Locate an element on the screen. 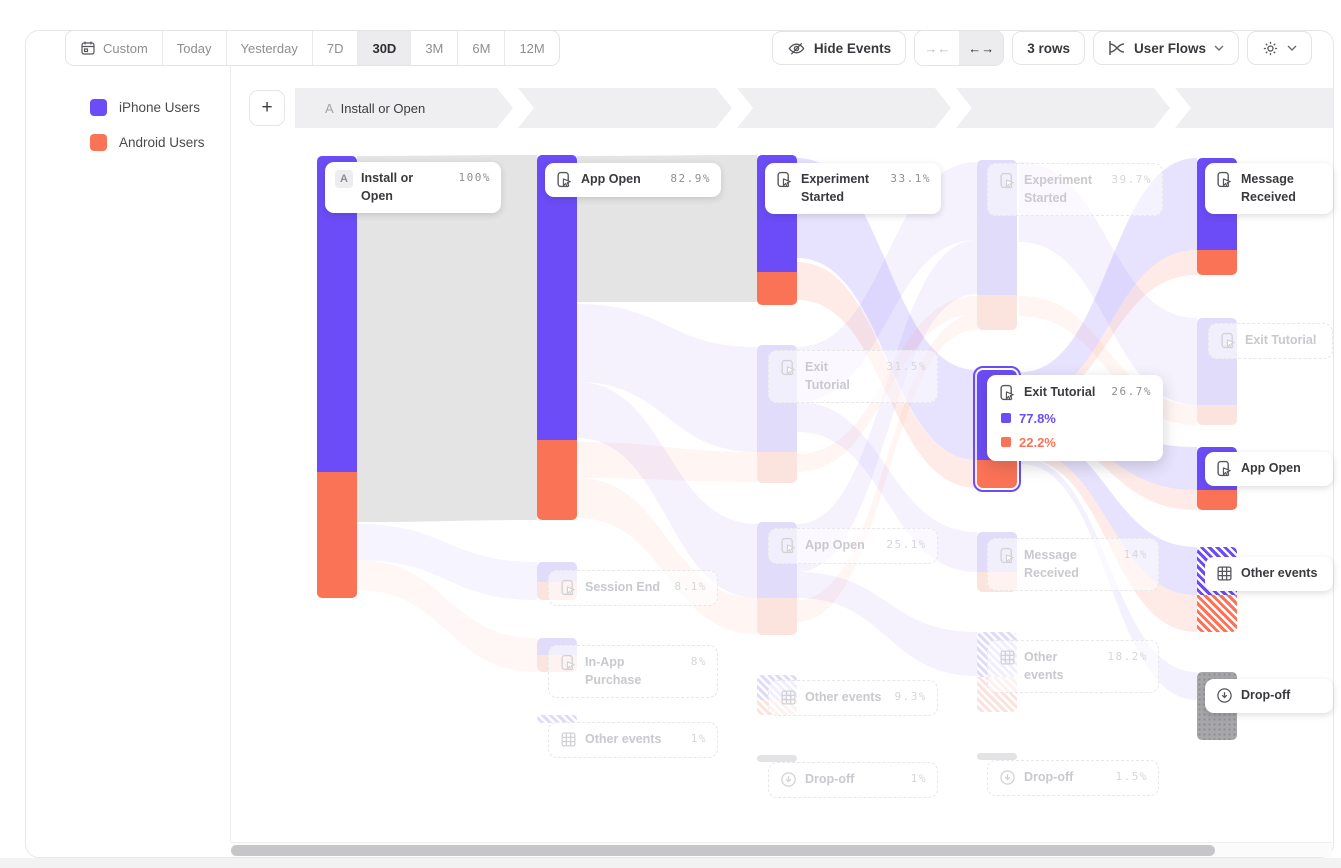 The image size is (1341, 868). flow-node-card: Drop-off is located at coordinates (1269, 696).